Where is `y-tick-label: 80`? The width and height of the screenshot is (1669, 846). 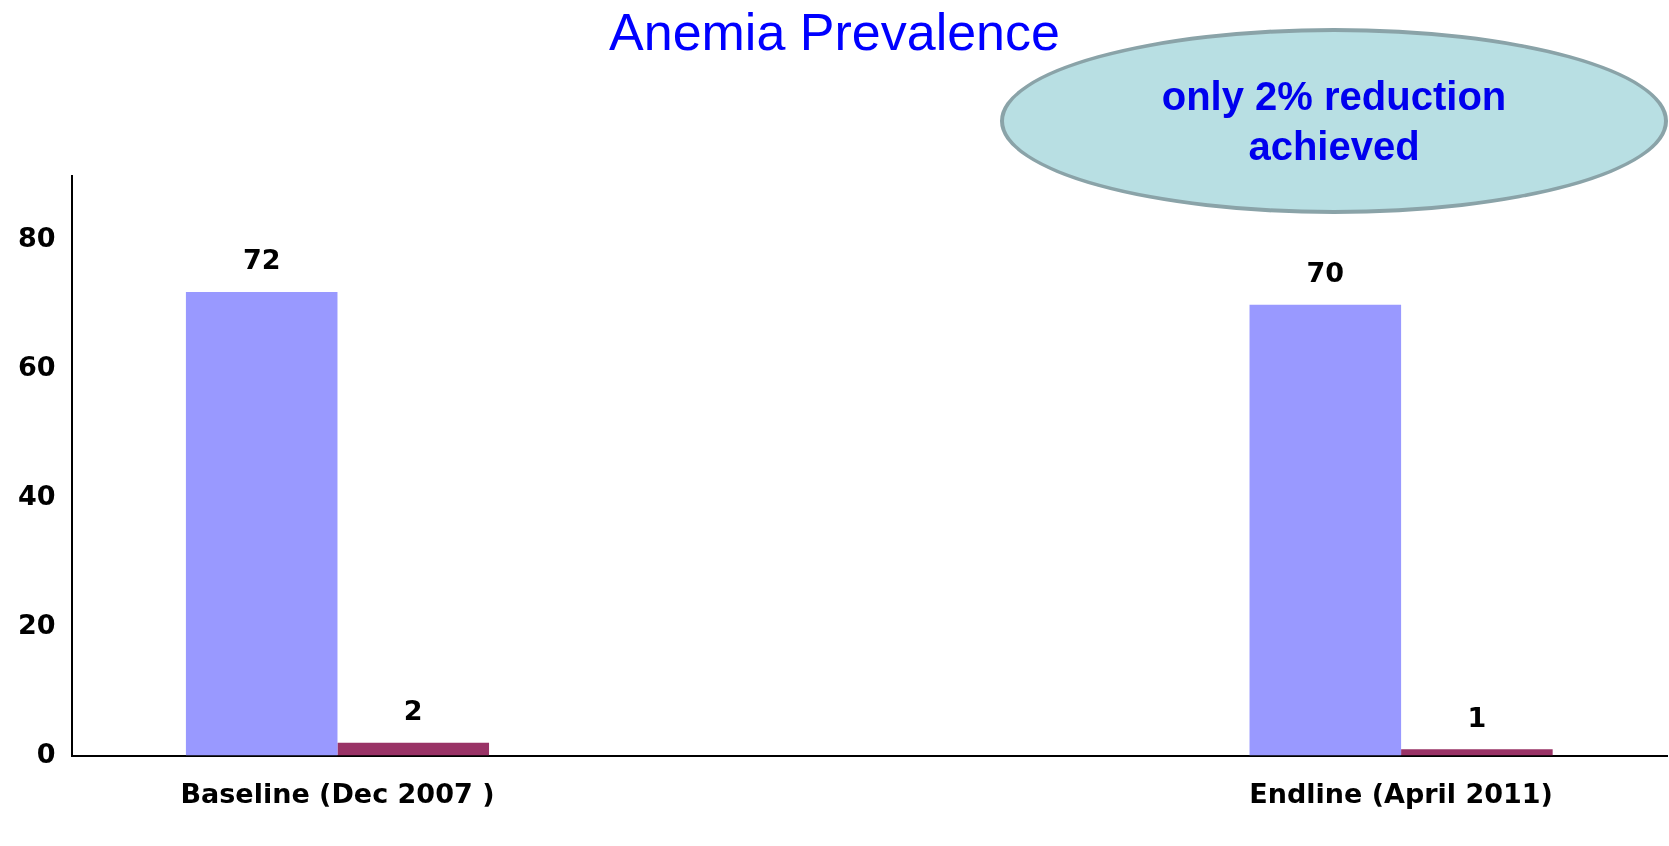 y-tick-label: 80 is located at coordinates (37, 238).